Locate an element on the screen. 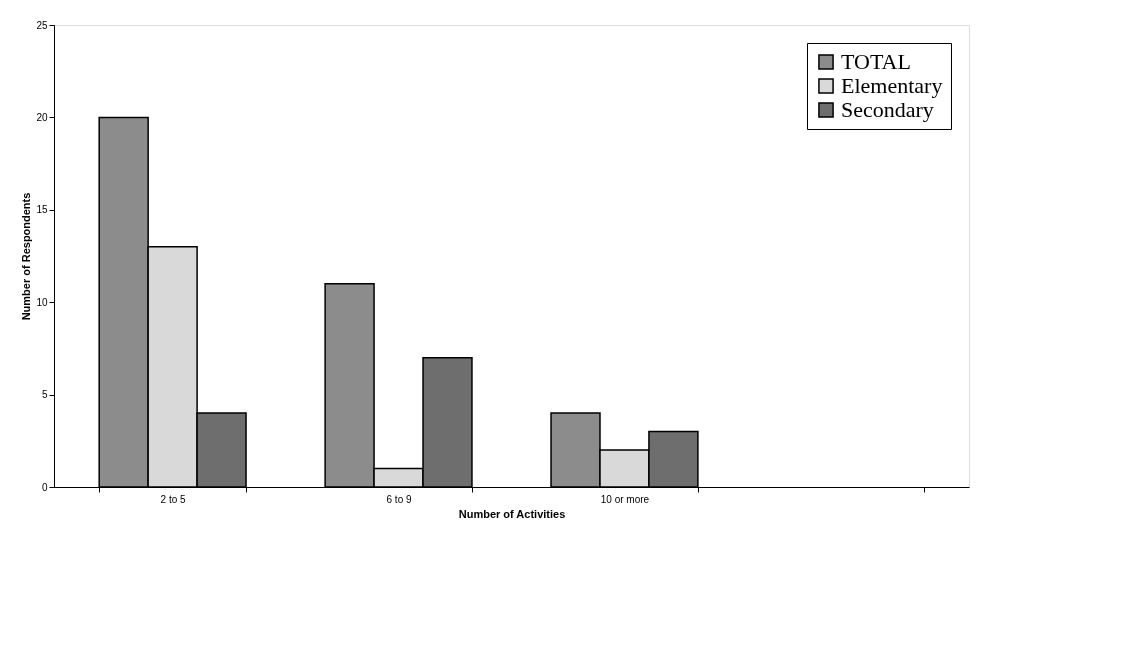 This screenshot has height=662, width=1145. legend-label: TOTAL is located at coordinates (876, 61).